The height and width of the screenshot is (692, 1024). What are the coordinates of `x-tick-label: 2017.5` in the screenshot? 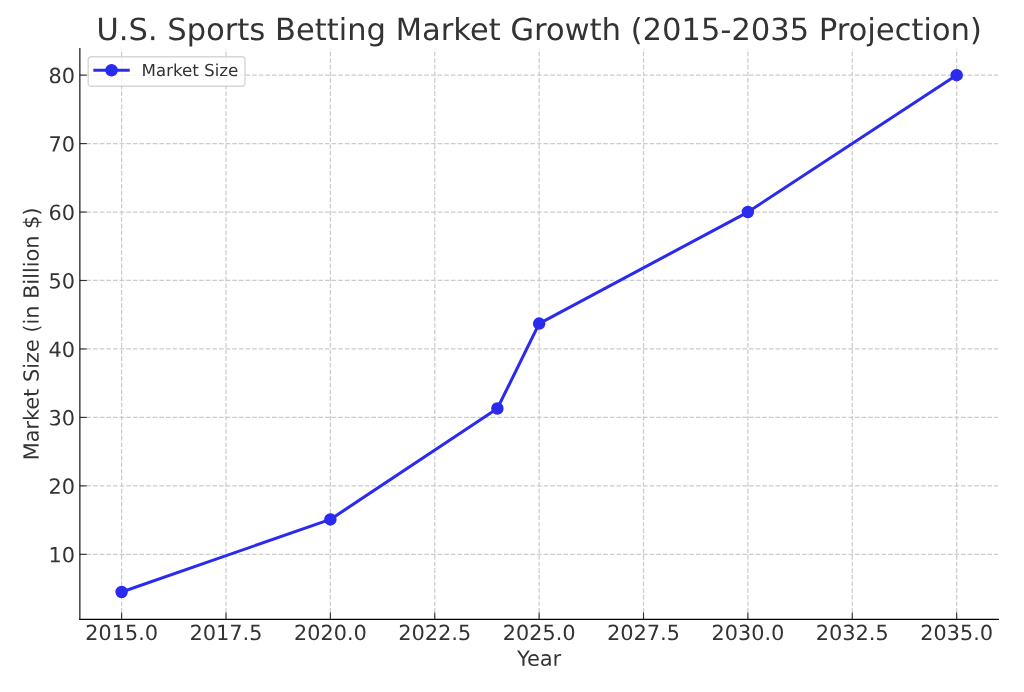 It's located at (226, 632).